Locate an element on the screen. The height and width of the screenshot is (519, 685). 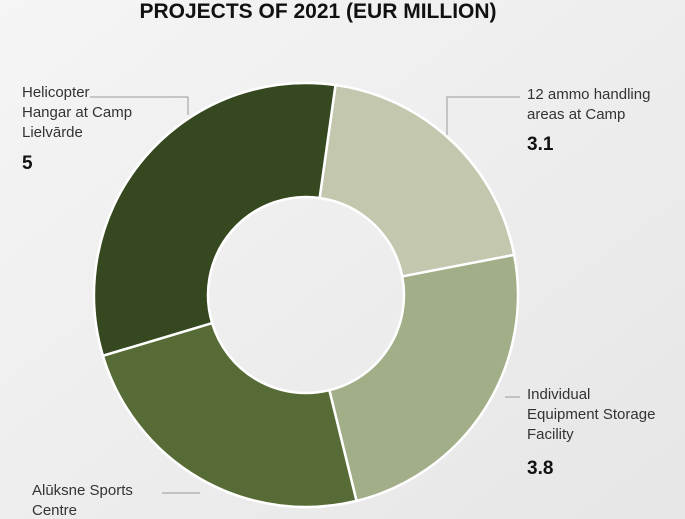
label-line: Equipment Storage is located at coordinates (591, 414).